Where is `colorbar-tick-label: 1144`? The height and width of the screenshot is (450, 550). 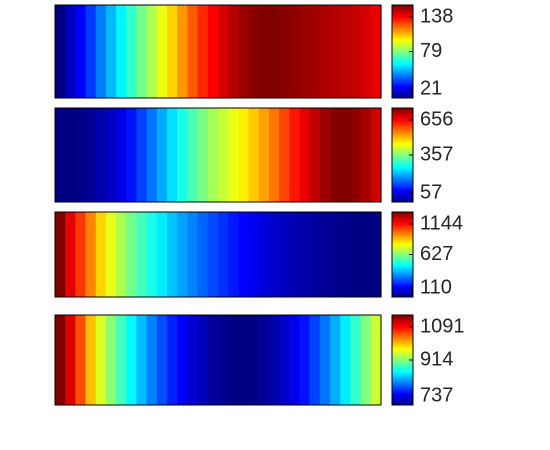 colorbar-tick-label: 1144 is located at coordinates (441, 223).